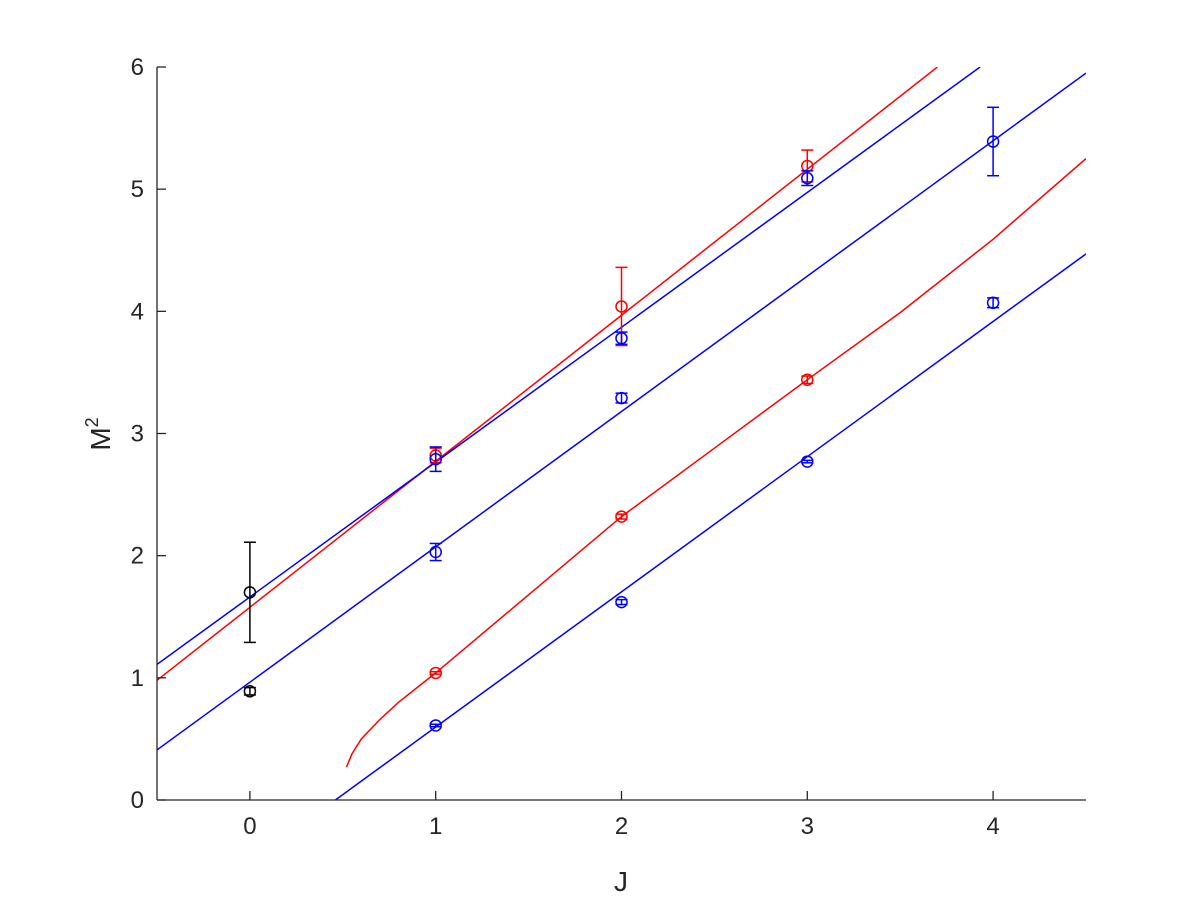 The height and width of the screenshot is (900, 1200). What do you see at coordinates (249, 826) in the screenshot?
I see `x-tick-label: 0` at bounding box center [249, 826].